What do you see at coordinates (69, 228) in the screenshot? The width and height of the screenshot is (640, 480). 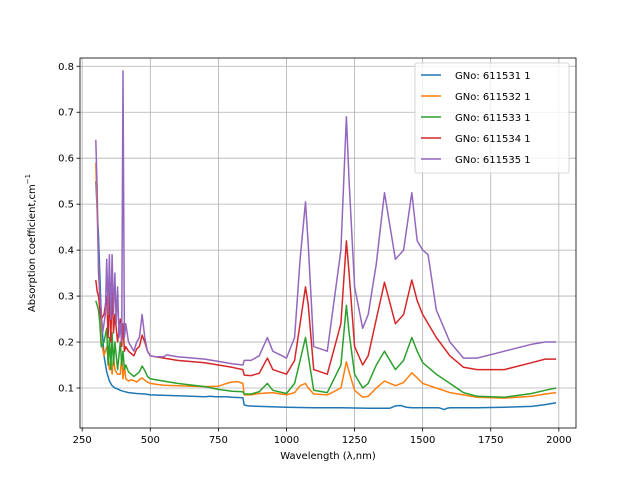 I see `y-axis-ticks: 0.1 0.2 0.3 0.4 0.5 0.6 0.7 0.8` at bounding box center [69, 228].